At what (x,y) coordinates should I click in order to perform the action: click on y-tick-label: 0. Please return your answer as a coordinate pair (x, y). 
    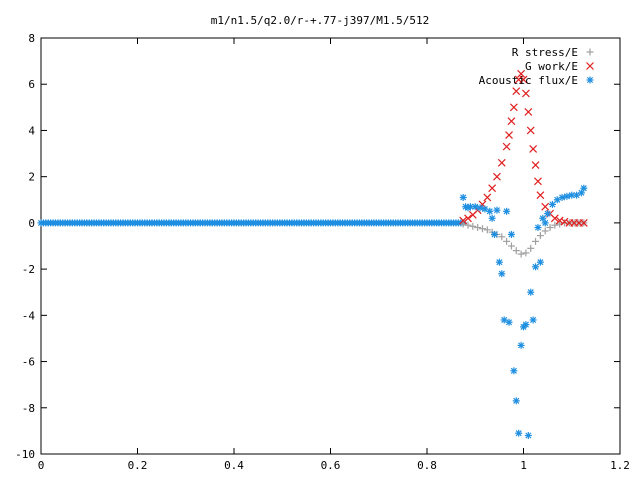
    Looking at the image, I should click on (31, 223).